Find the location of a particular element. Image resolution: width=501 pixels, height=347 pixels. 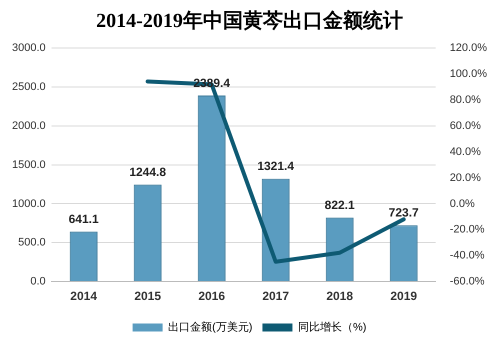

y-tick-label: 0.0 is located at coordinates (38, 282).